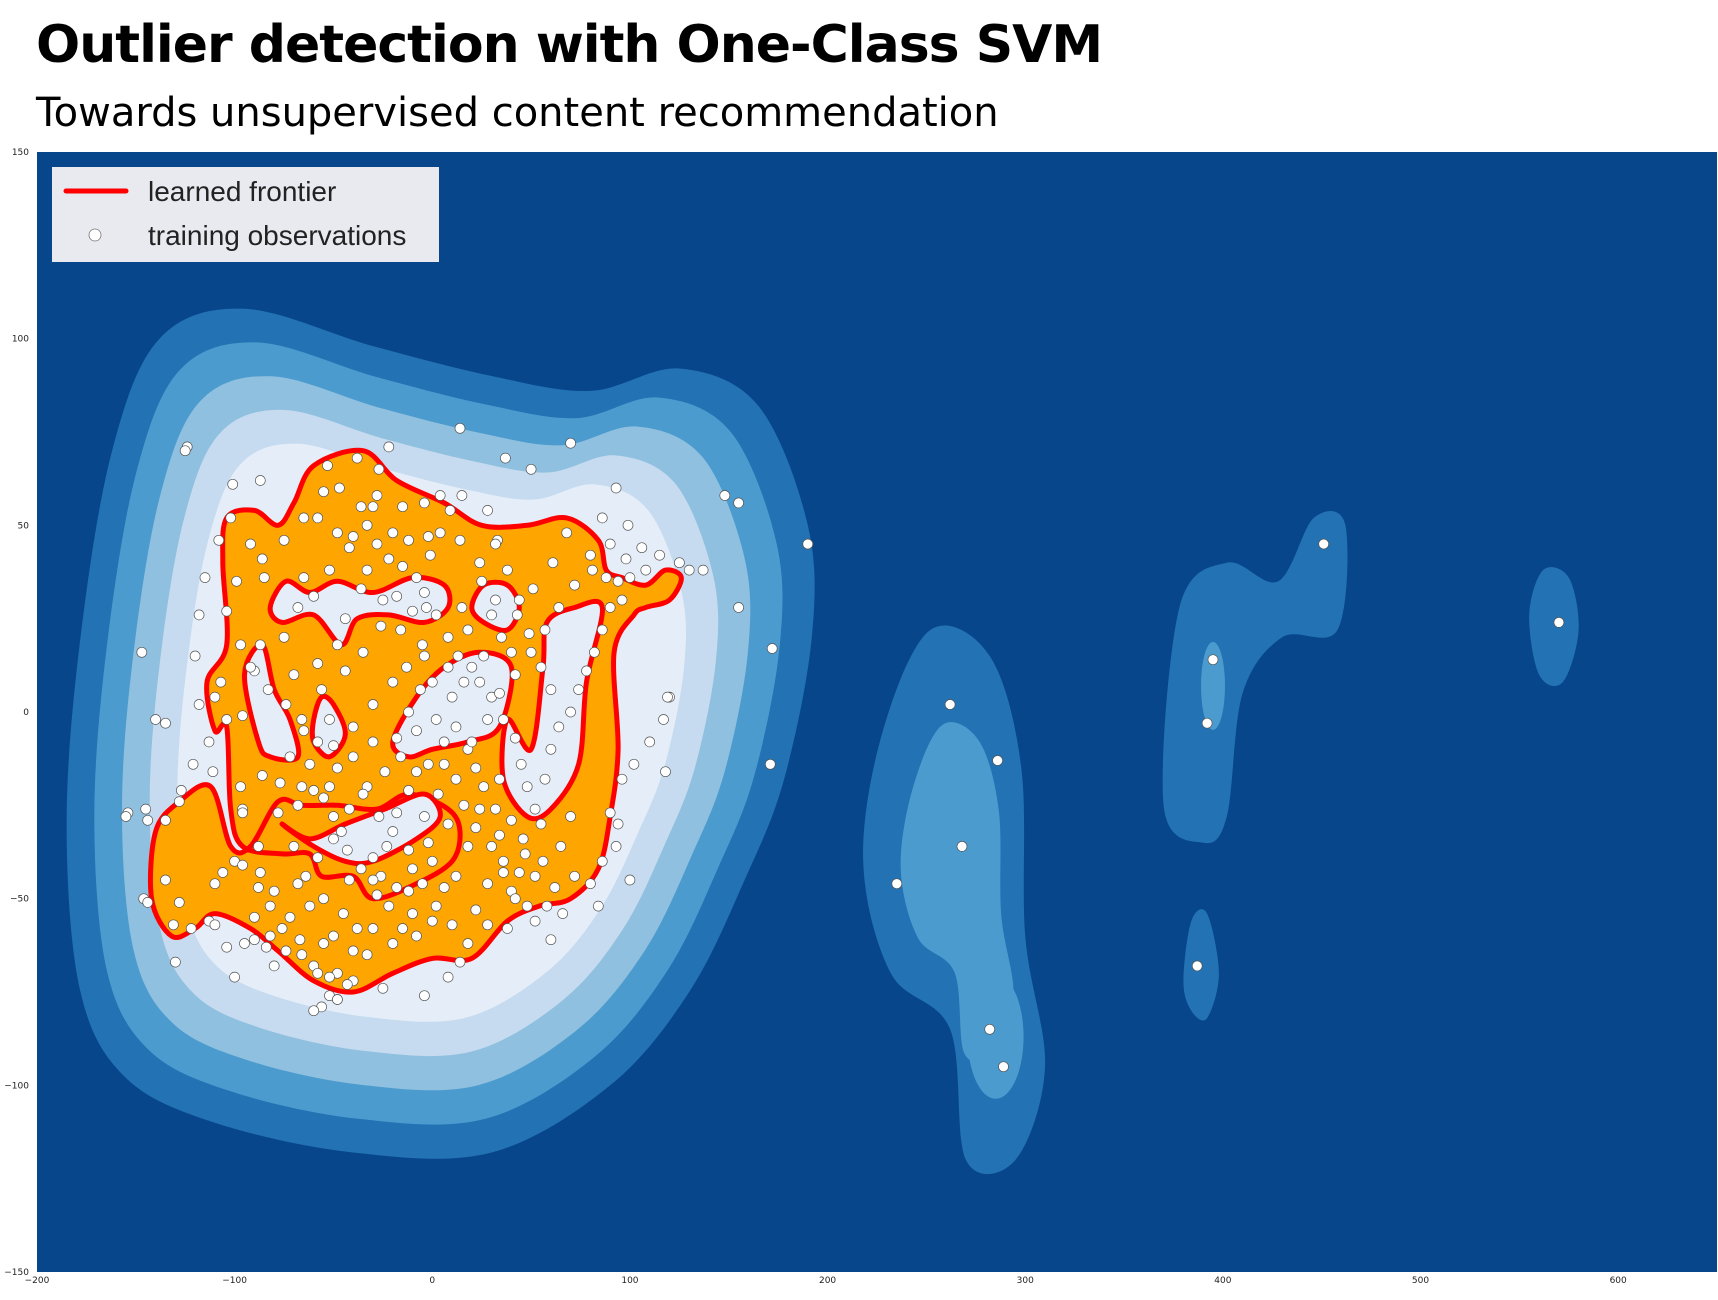  What do you see at coordinates (1222, 1281) in the screenshot?
I see `x-tick-label: 400` at bounding box center [1222, 1281].